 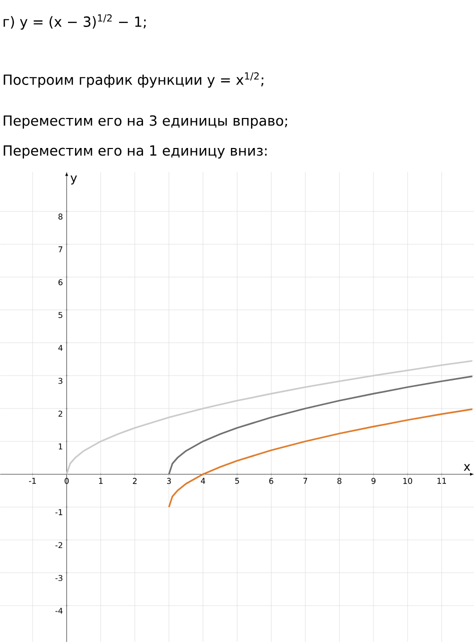 I want to click on x-axis-title: x, so click(x=467, y=467).